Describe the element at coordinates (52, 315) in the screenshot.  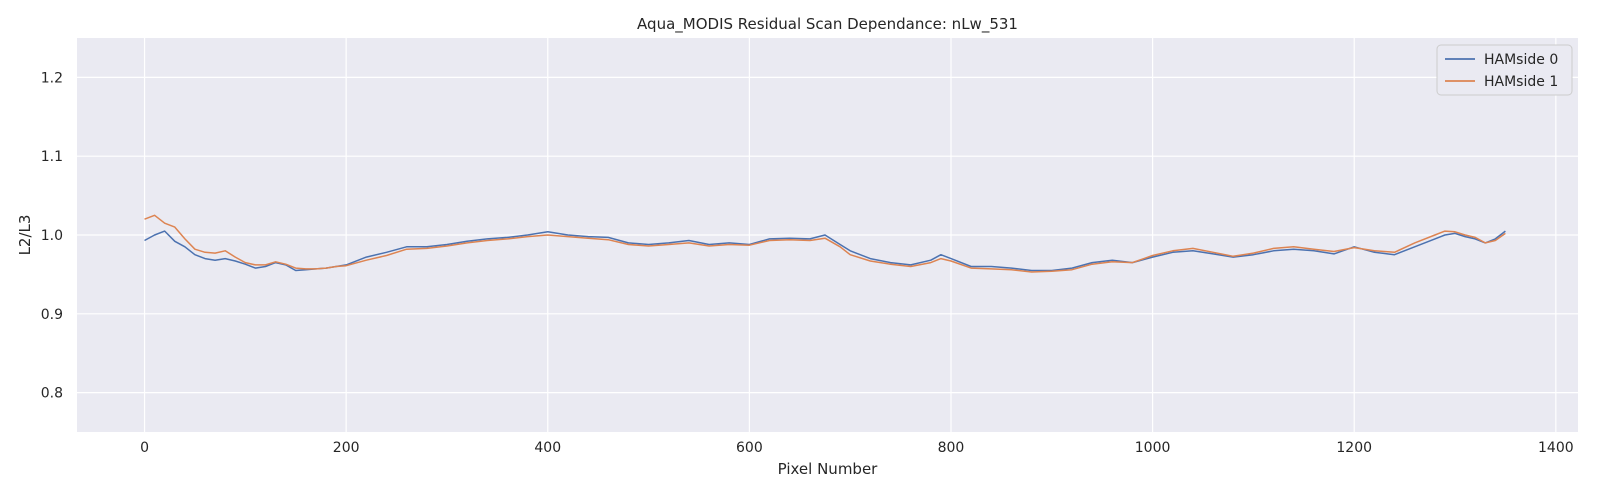
I see `y-tick-label: 0.9` at that location.